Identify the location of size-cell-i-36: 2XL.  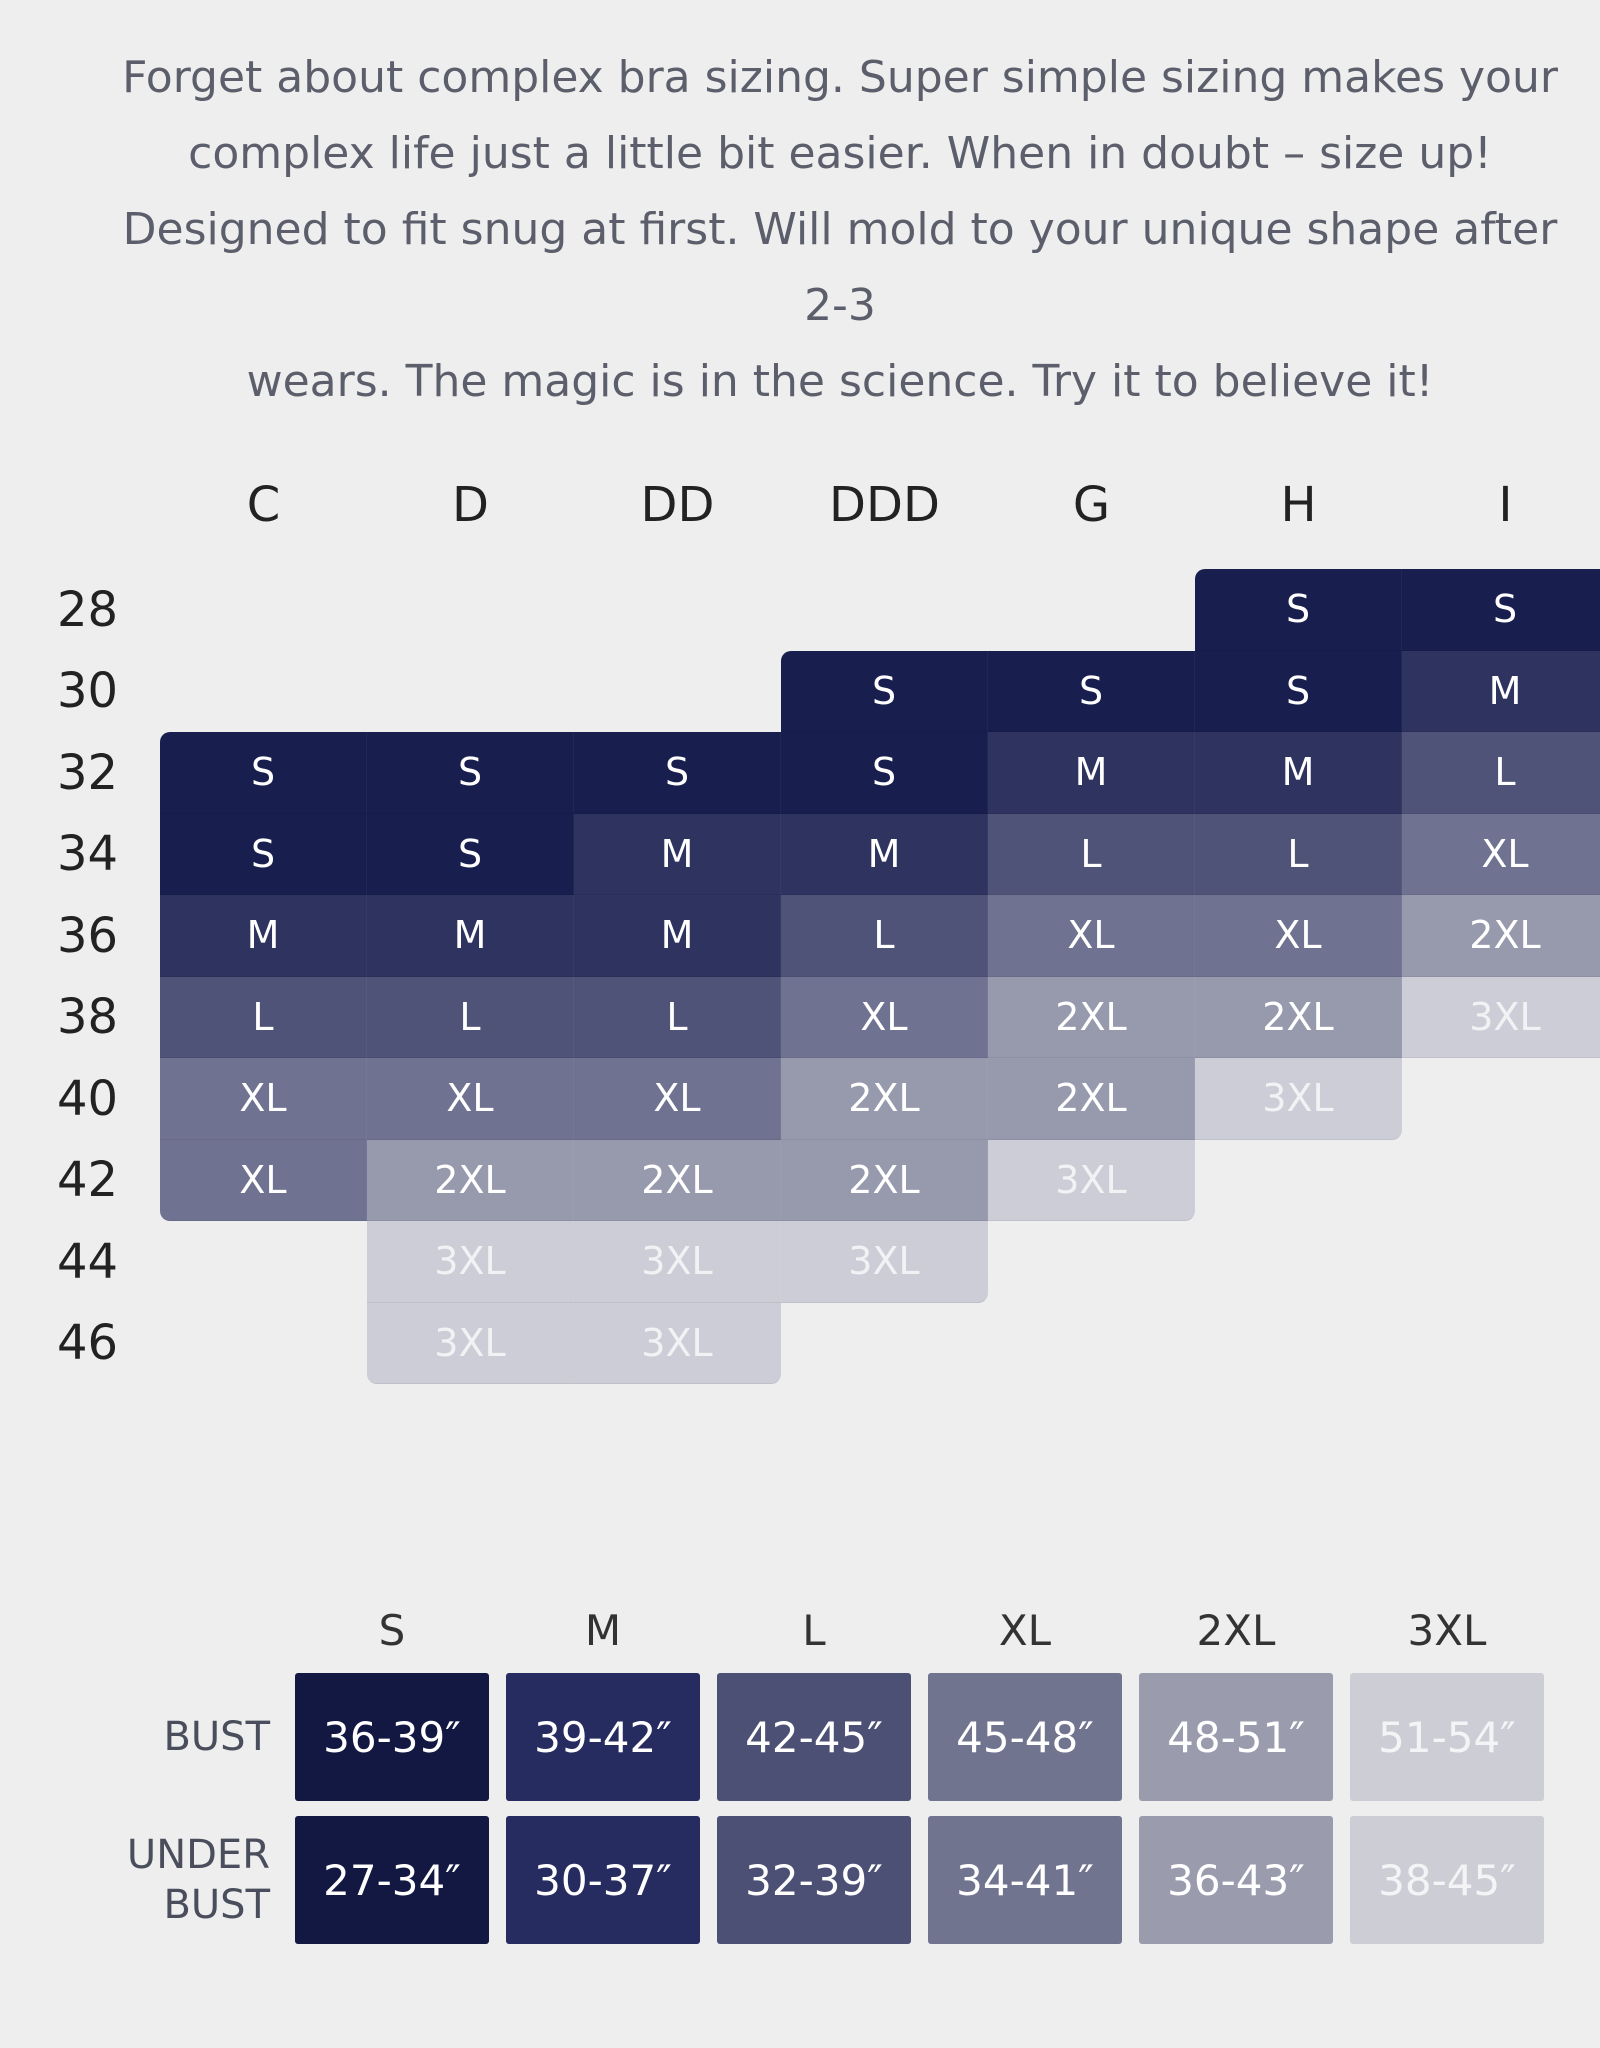
(1501, 936).